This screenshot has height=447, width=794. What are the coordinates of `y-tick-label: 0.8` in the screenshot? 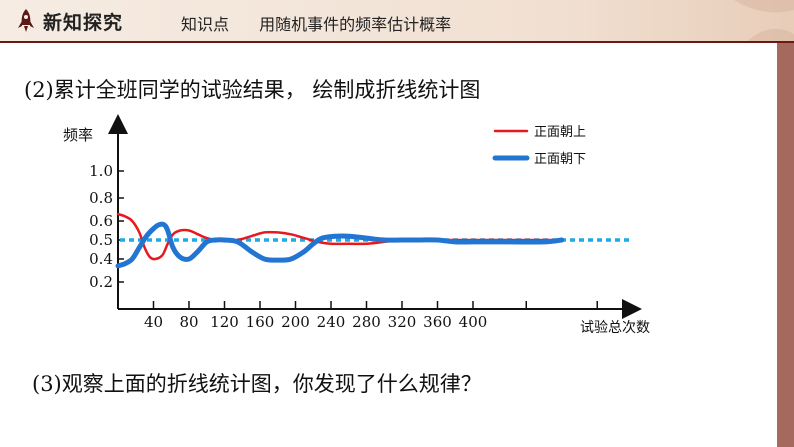 It's located at (101, 198).